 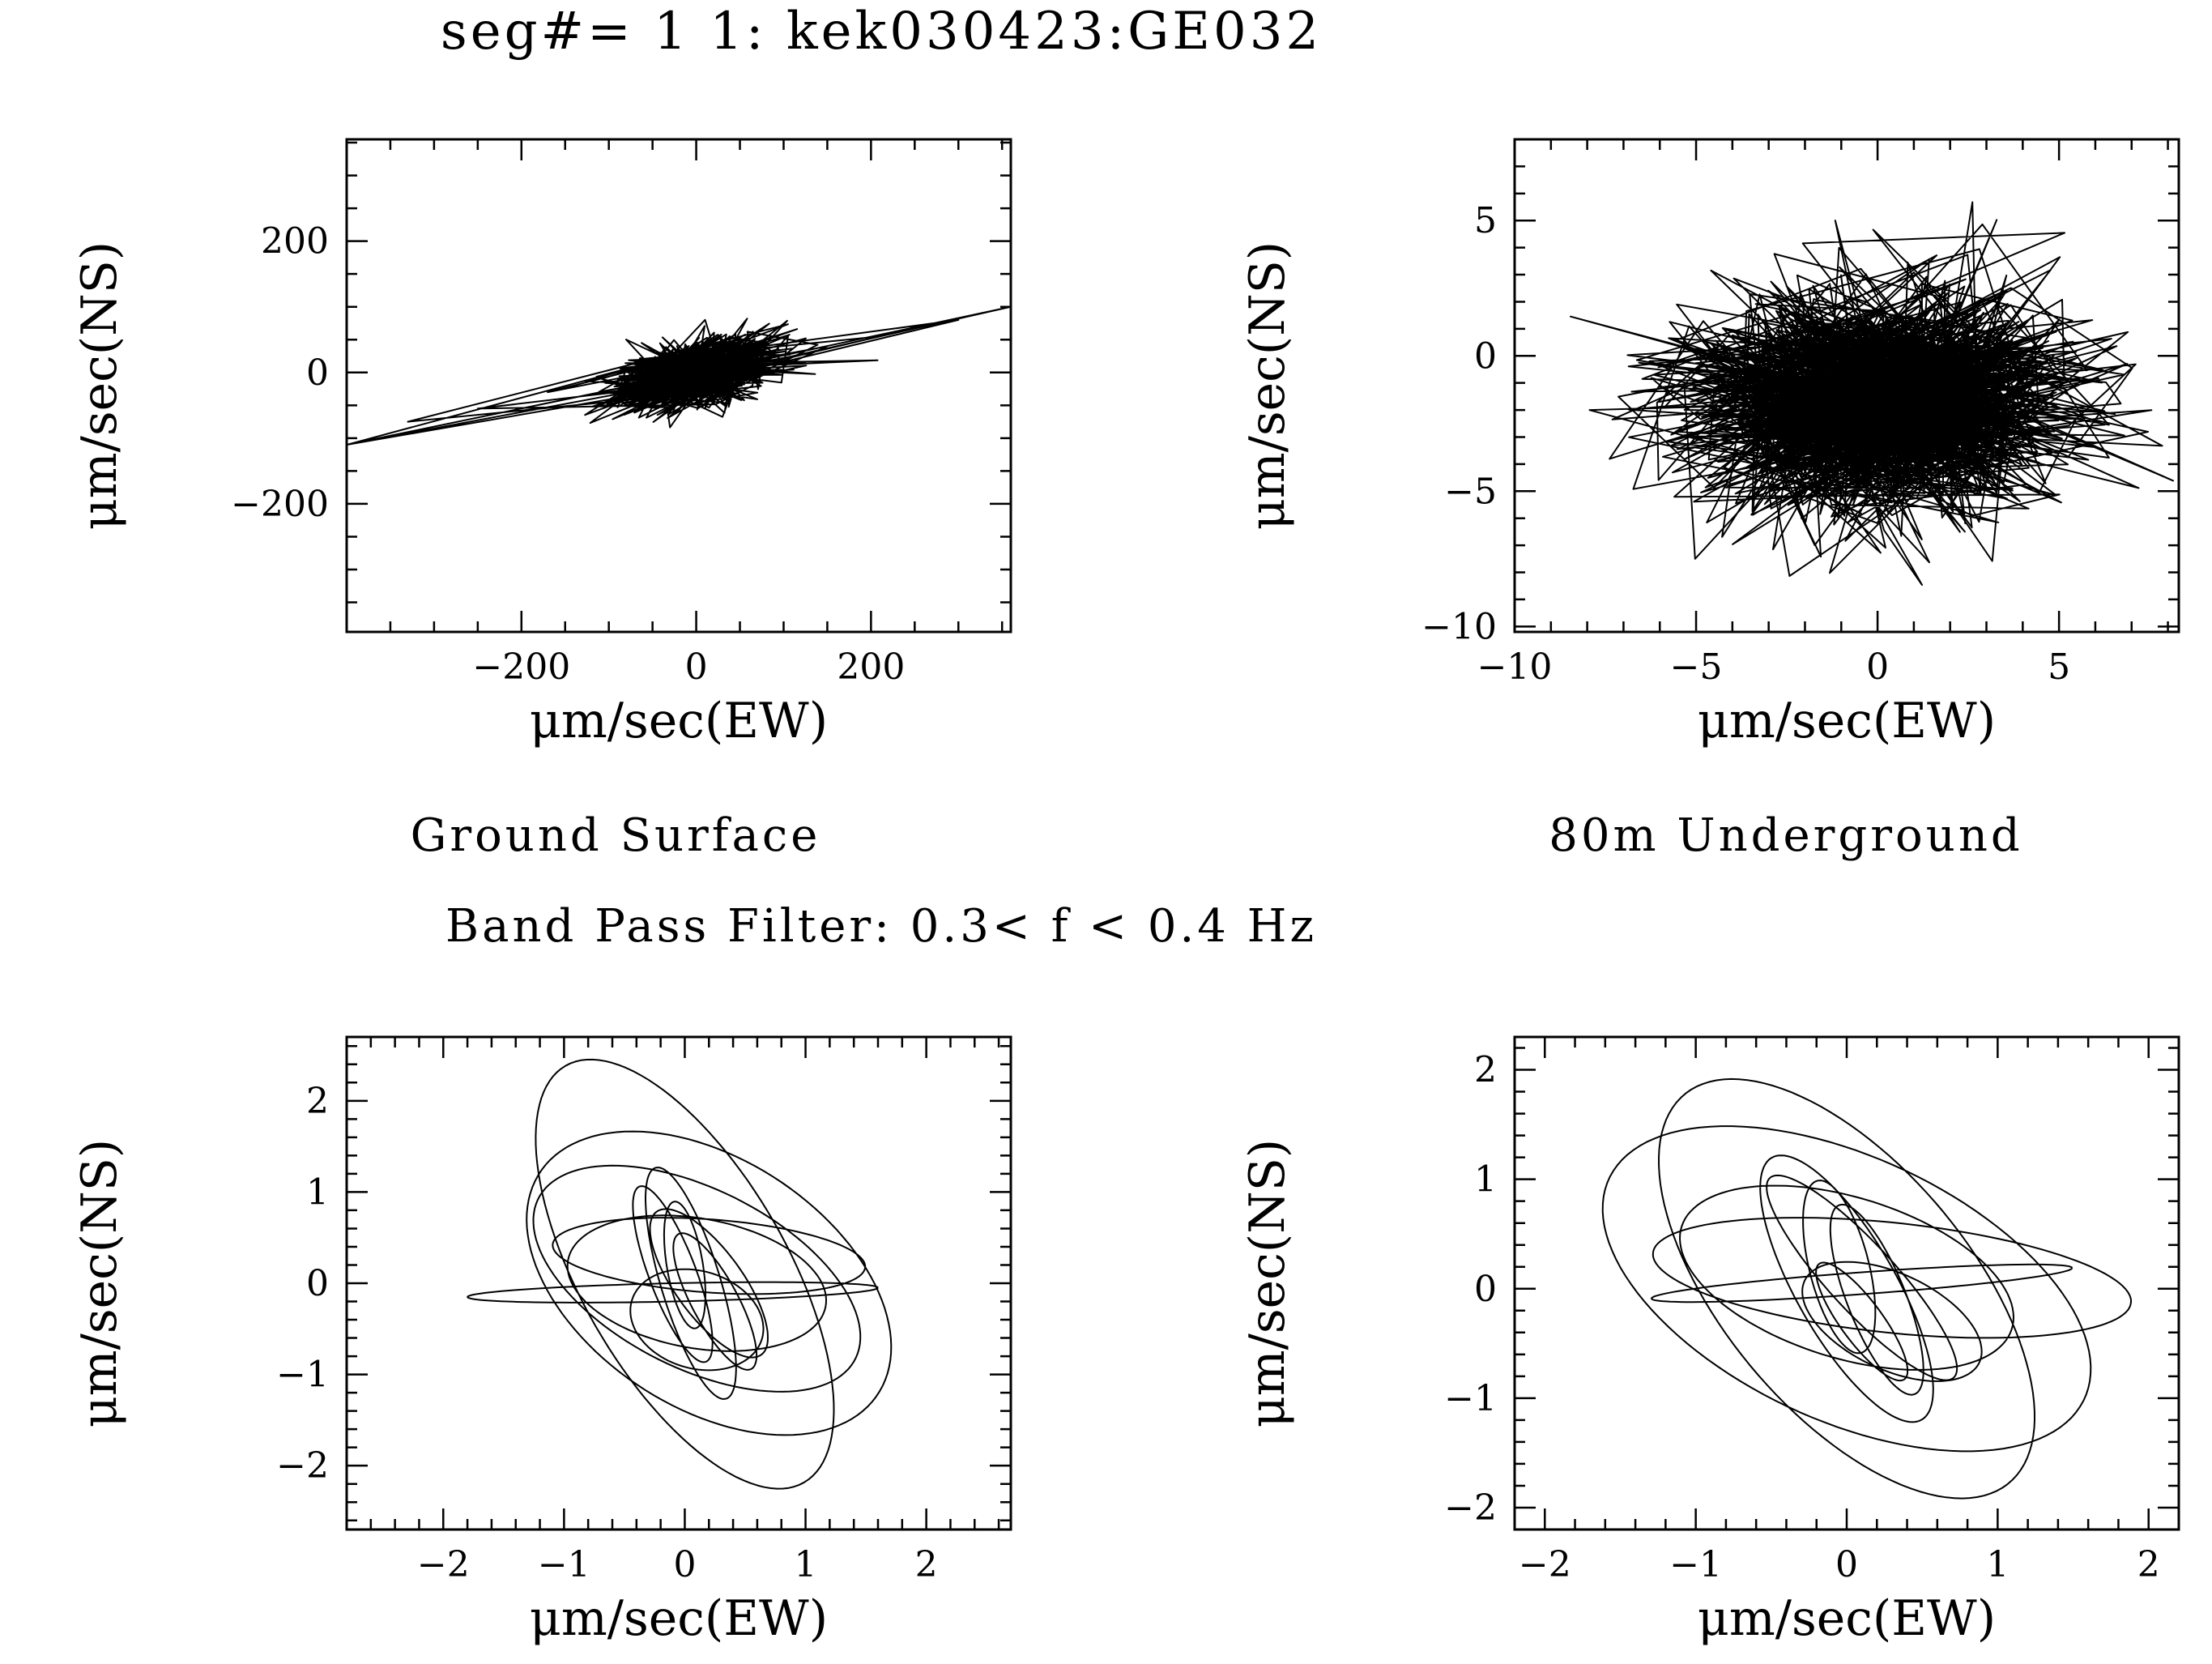 What do you see at coordinates (280, 504) in the screenshot?
I see `y-tick-label: −200` at bounding box center [280, 504].